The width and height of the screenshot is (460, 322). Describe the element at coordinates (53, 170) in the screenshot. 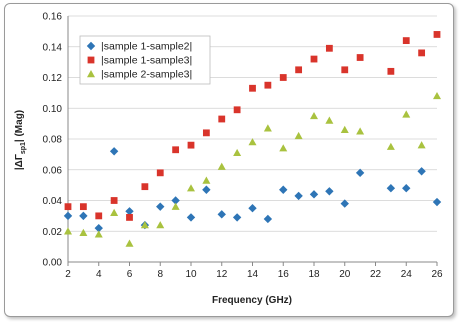

I see `y-tick-label: 0.06` at that location.